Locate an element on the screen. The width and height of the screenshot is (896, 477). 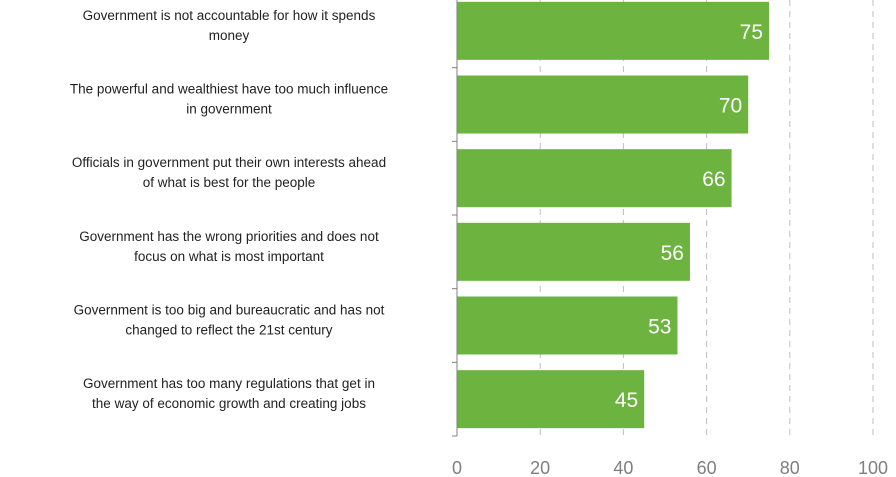
data-label: 75 is located at coordinates (751, 32).